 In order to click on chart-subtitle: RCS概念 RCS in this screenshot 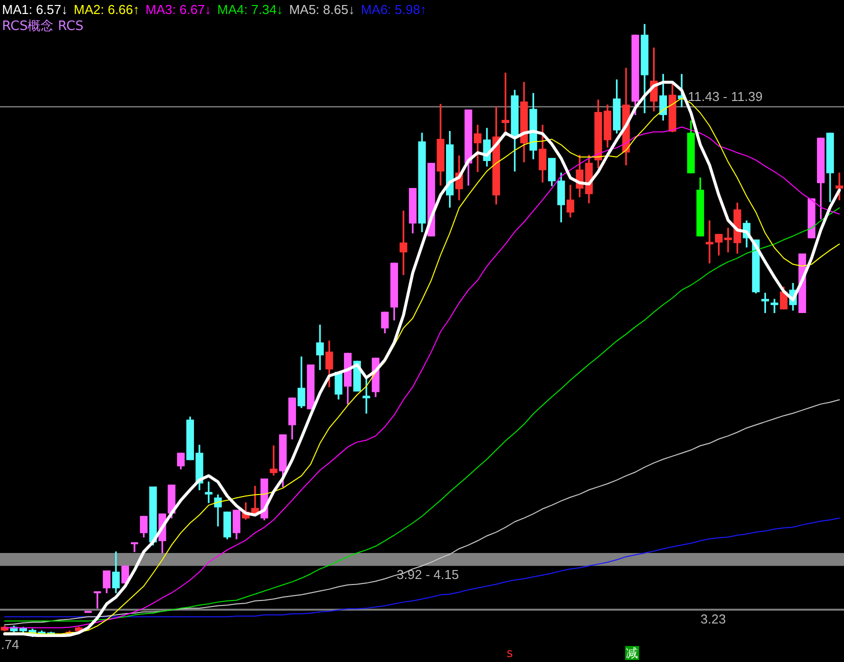, I will do `click(43, 27)`.